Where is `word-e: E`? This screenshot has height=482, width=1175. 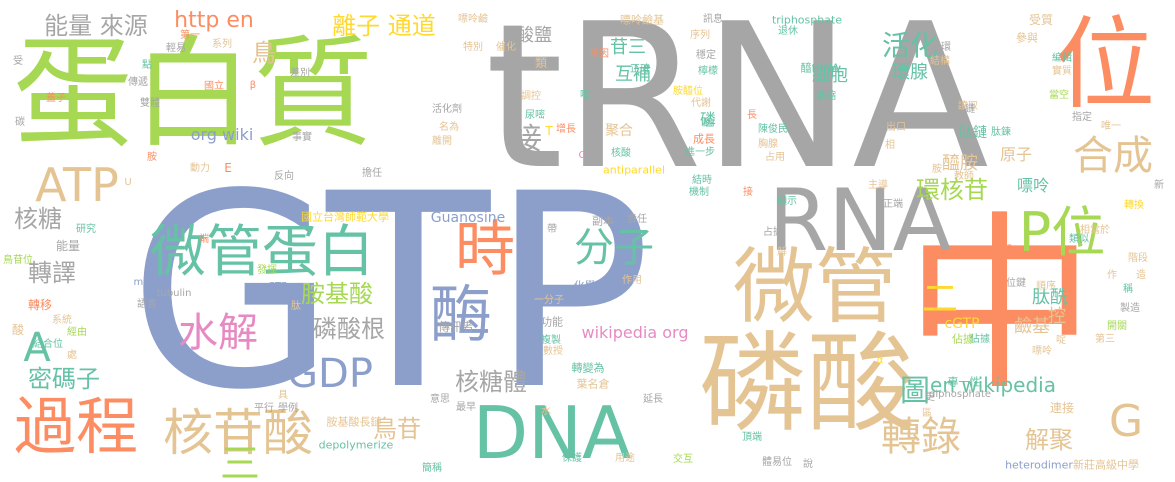
word-e: E is located at coordinates (228, 168).